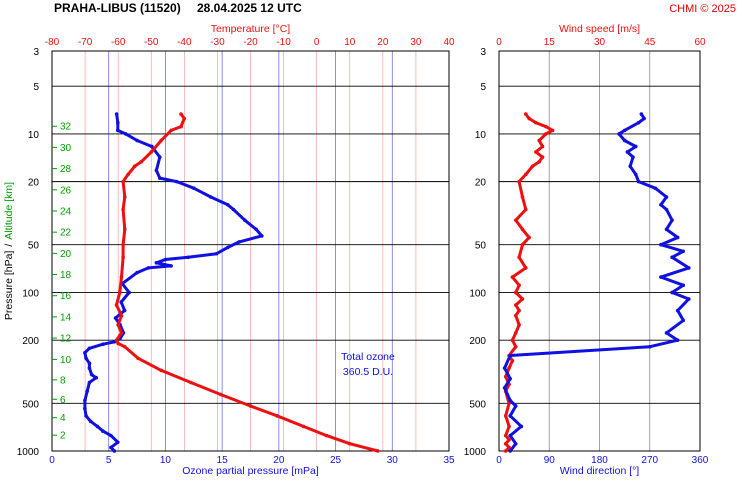 This screenshot has width=740, height=500. Describe the element at coordinates (336, 460) in the screenshot. I see `bottom-tick-label: 25` at that location.